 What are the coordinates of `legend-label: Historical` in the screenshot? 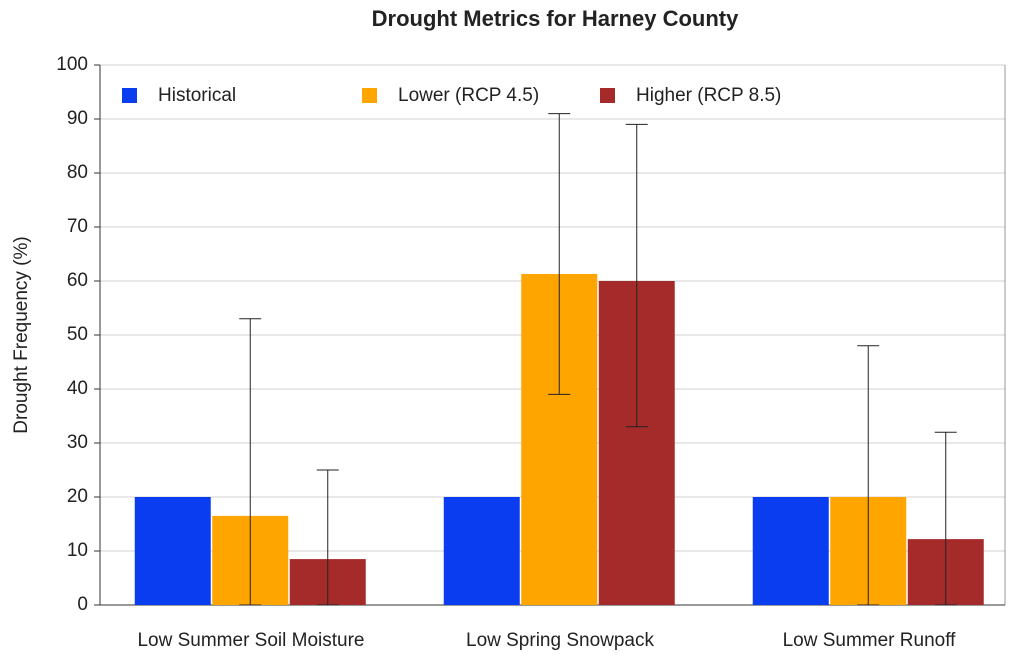 It's located at (197, 95).